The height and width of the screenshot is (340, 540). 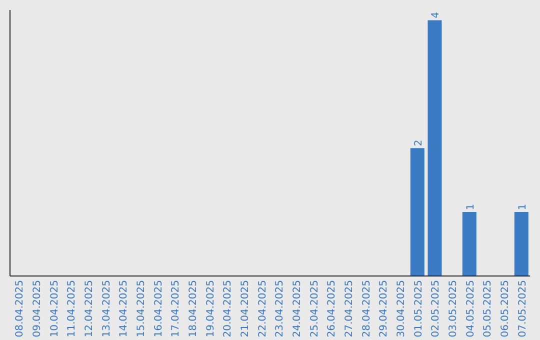 What do you see at coordinates (280, 309) in the screenshot?
I see `x-tick-label: 23.04.2025` at bounding box center [280, 309].